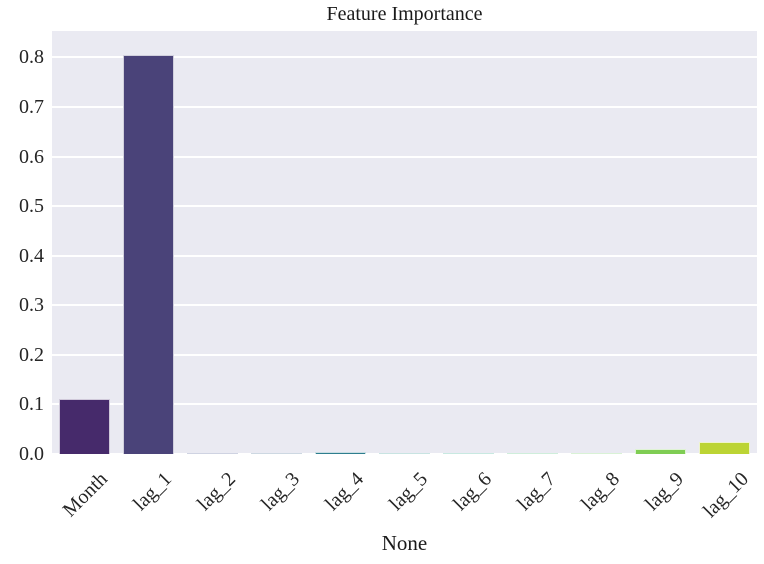  Describe the element at coordinates (31, 57) in the screenshot. I see `y-tick-label: 0.8` at that location.